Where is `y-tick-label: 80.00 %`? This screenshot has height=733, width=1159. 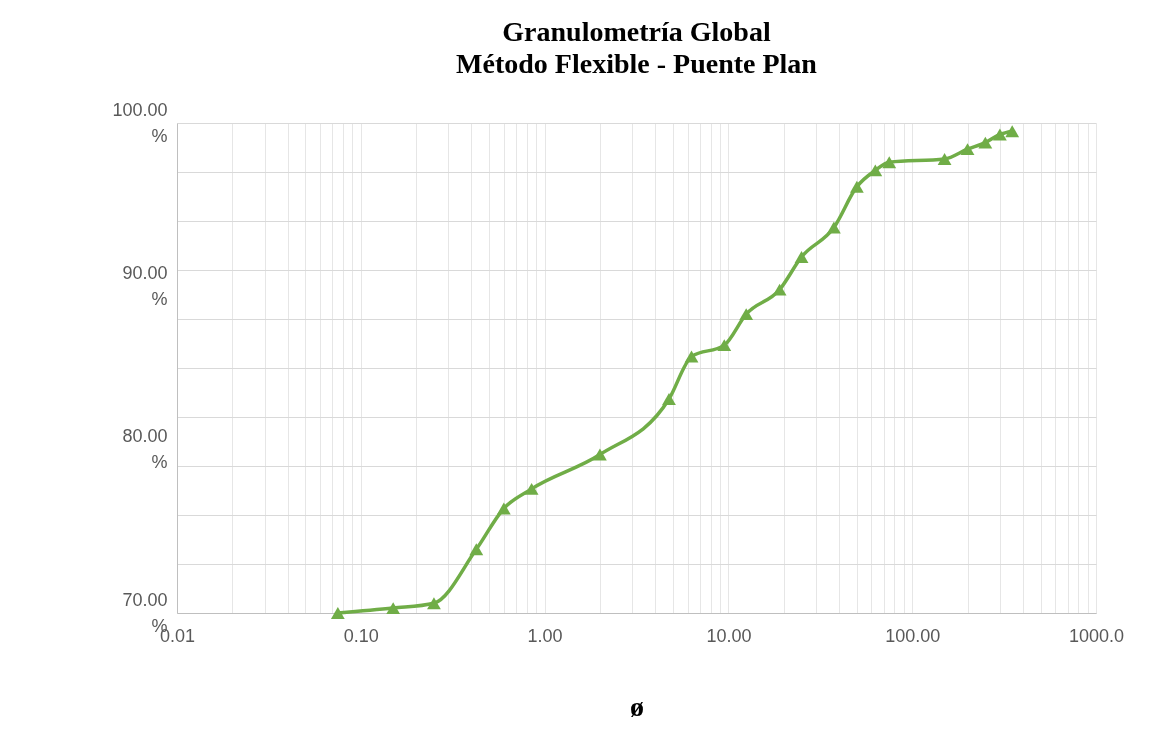 y-tick-label: 80.00 % is located at coordinates (145, 449).